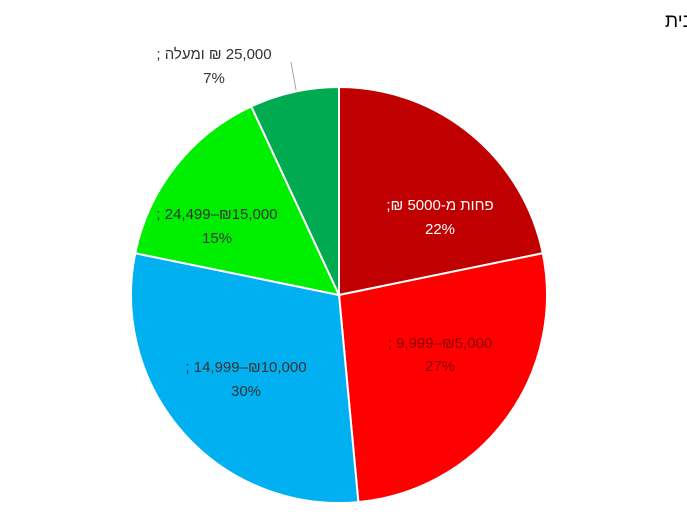 Image resolution: width=687 pixels, height=517 pixels. What do you see at coordinates (213, 54) in the screenshot?
I see `slice-label: 25,000 ₪ ומעלה ;` at bounding box center [213, 54].